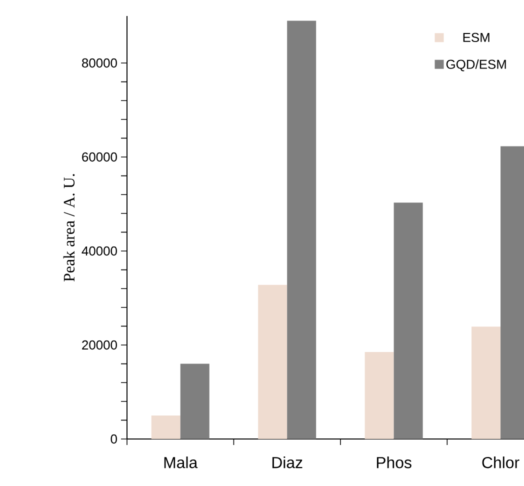  Describe the element at coordinates (99, 63) in the screenshot. I see `y-tick-label: 80000` at that location.